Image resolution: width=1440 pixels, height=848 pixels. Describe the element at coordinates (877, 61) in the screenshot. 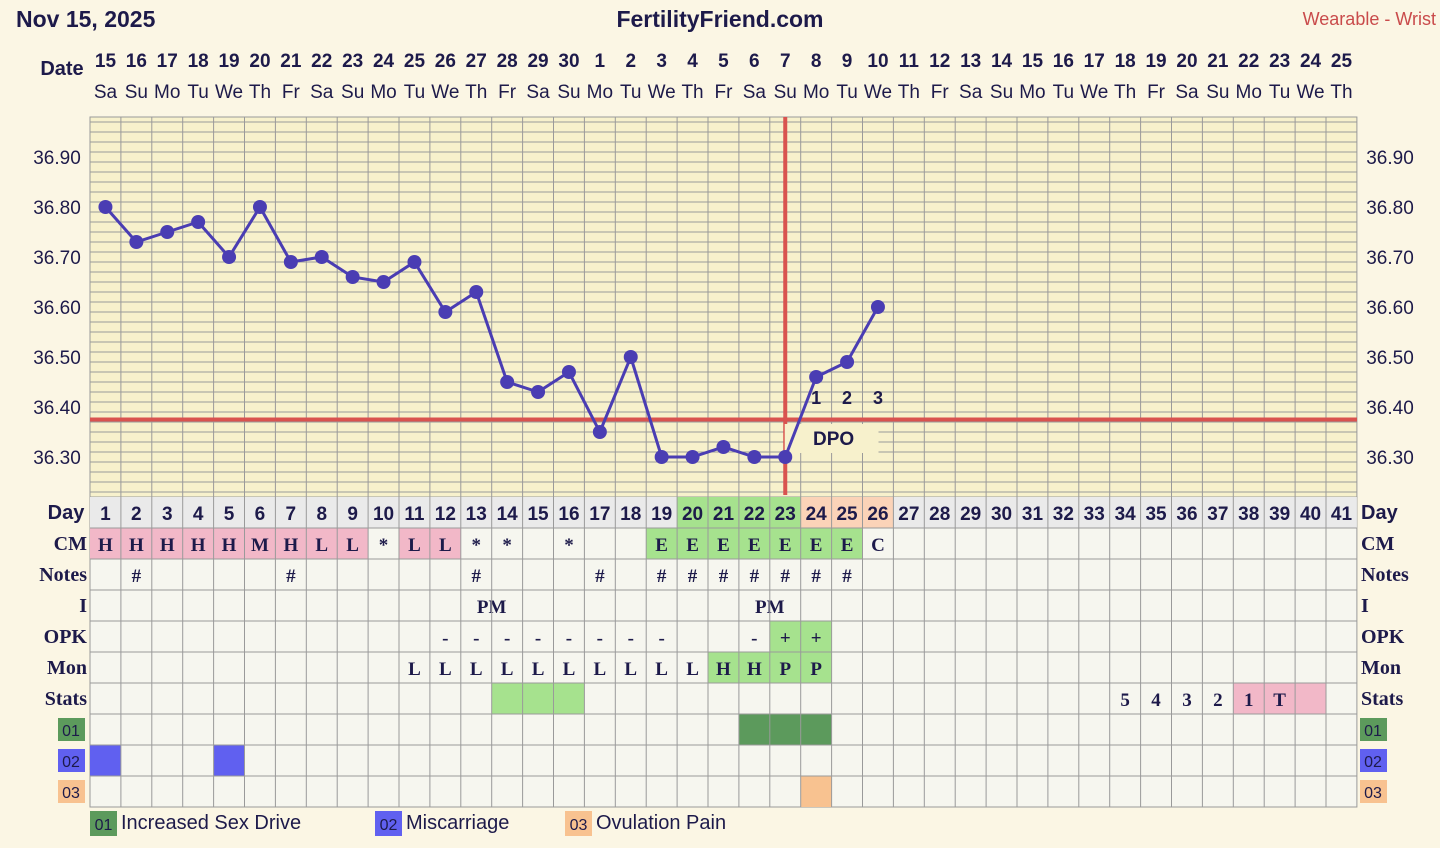

I see `date-label: 10` at that location.